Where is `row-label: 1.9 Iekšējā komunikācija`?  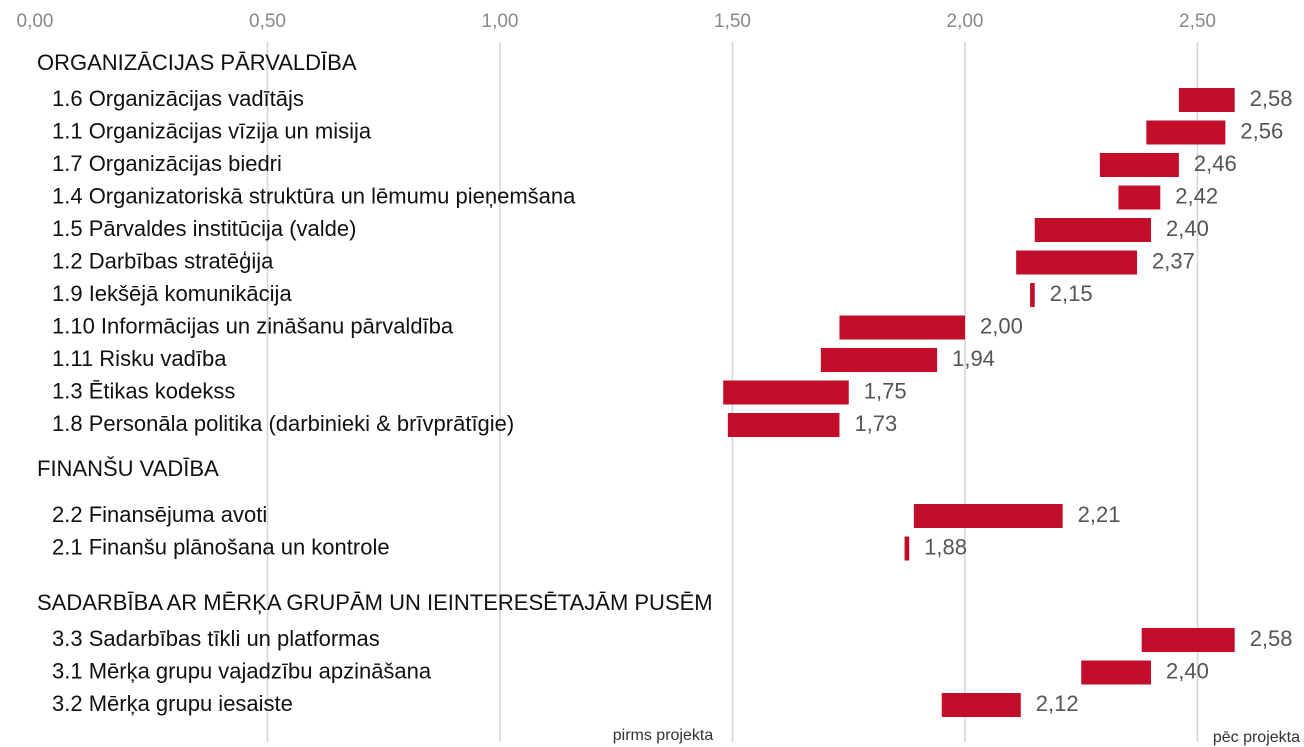 row-label: 1.9 Iekšējā komunikācija is located at coordinates (172, 293).